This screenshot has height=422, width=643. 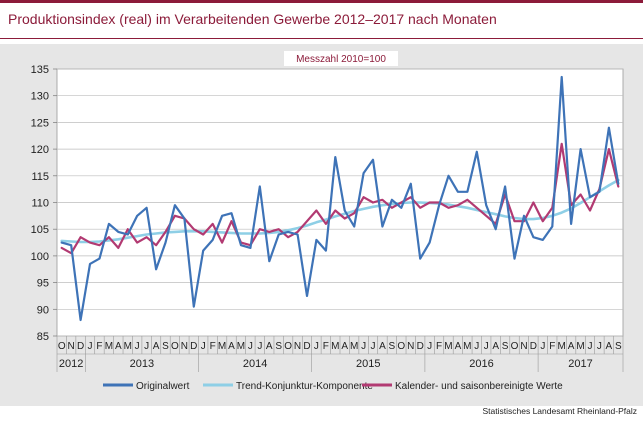 I want to click on y-tick-label: 120, so click(x=40, y=150).